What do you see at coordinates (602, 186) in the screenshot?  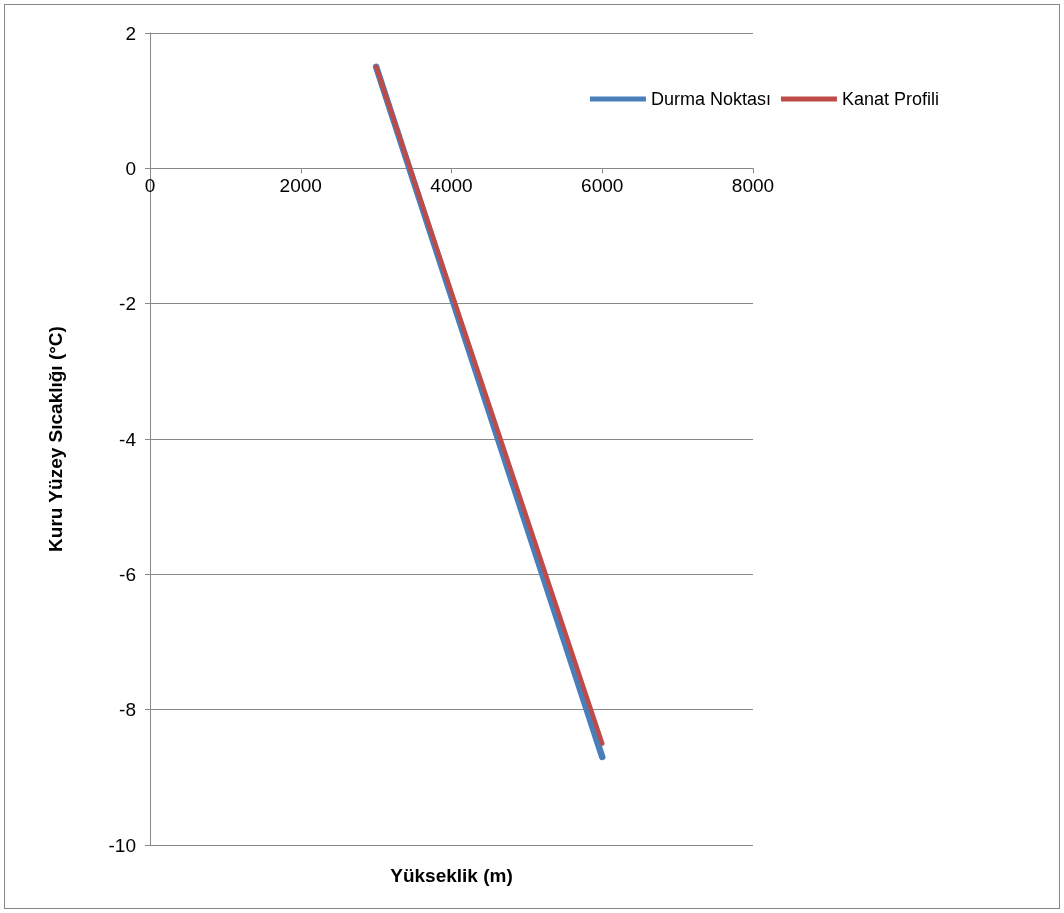 I see `x-tick-label: 6000` at bounding box center [602, 186].